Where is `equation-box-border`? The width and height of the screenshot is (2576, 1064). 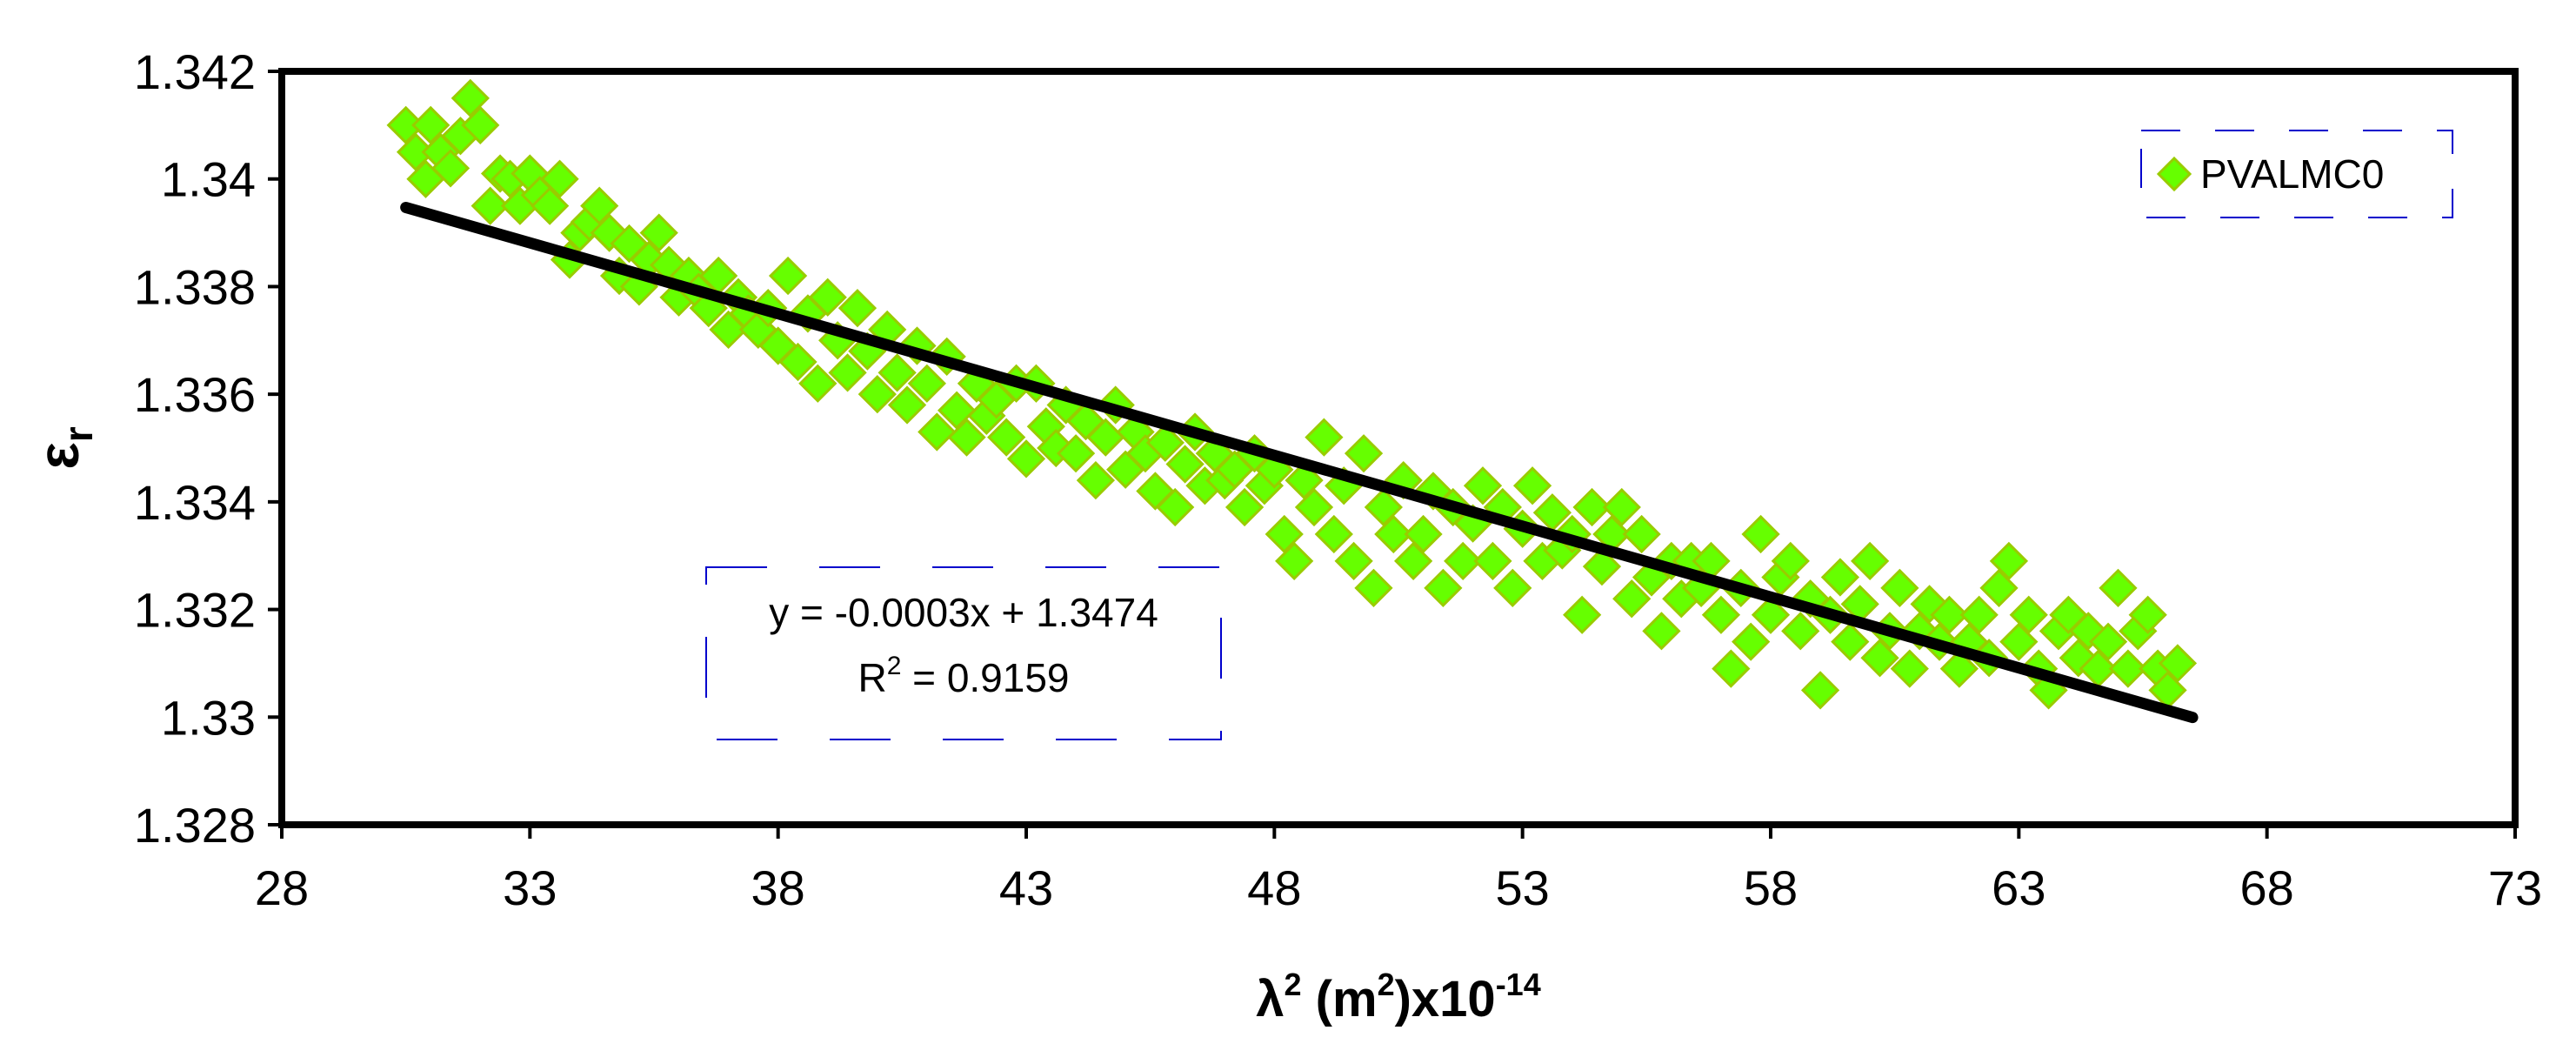 equation-box-border is located at coordinates (963, 653).